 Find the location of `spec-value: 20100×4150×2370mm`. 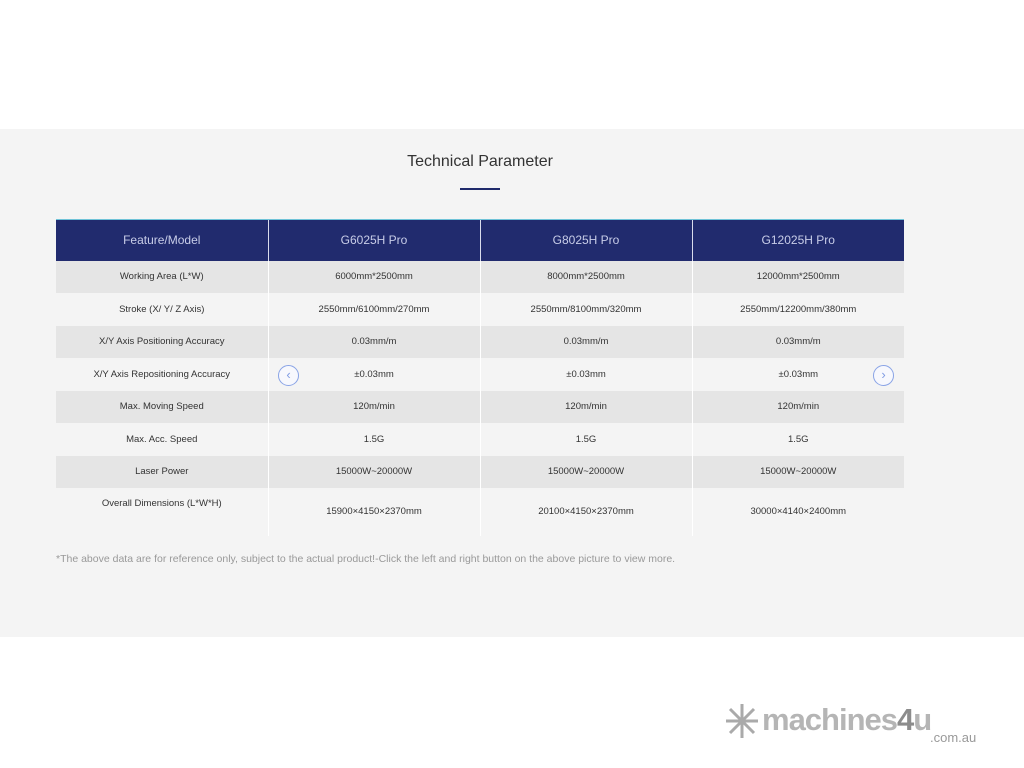

spec-value: 20100×4150×2370mm is located at coordinates (585, 512).